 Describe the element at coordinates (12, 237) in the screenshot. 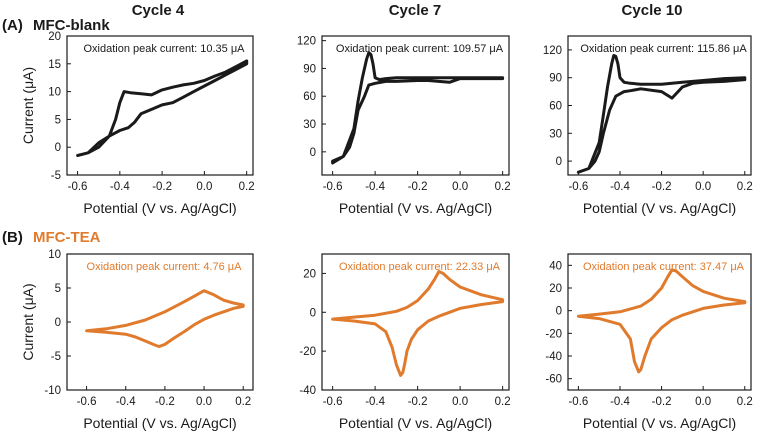

I see `panel-b-label: (B)` at that location.